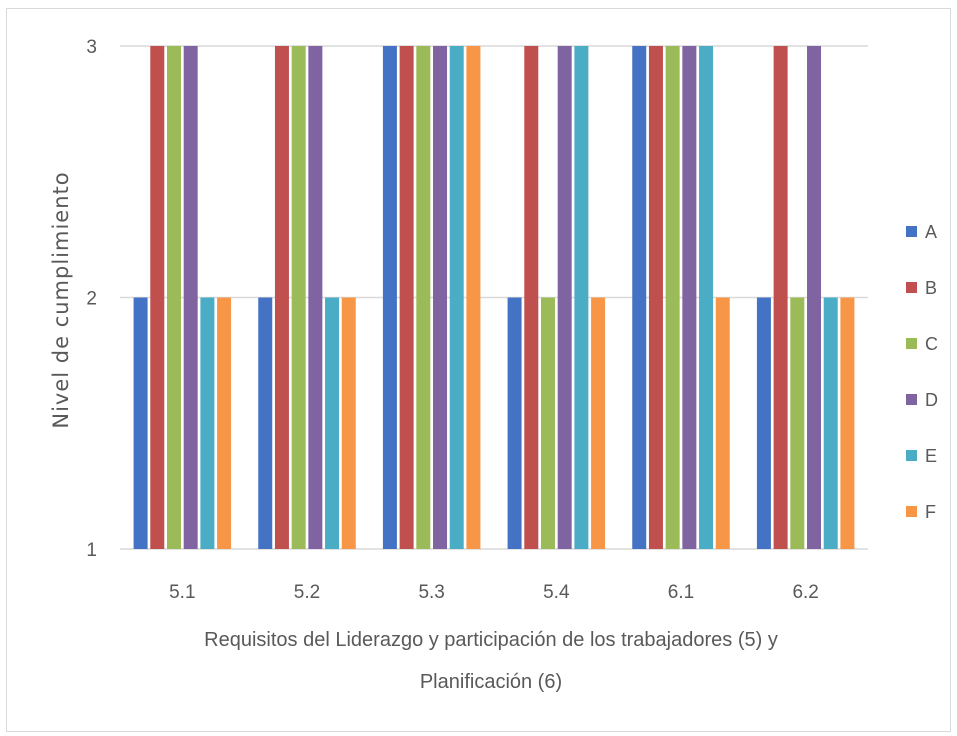  Describe the element at coordinates (298, 297) in the screenshot. I see `bar-C-5.2` at that location.